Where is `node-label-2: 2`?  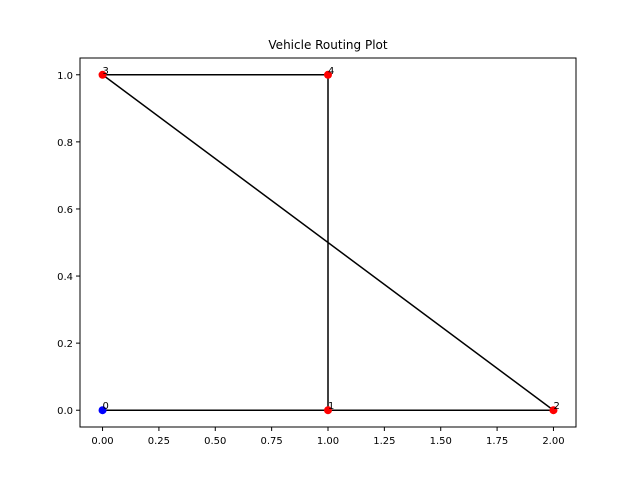
node-label-2: 2 is located at coordinates (556, 406).